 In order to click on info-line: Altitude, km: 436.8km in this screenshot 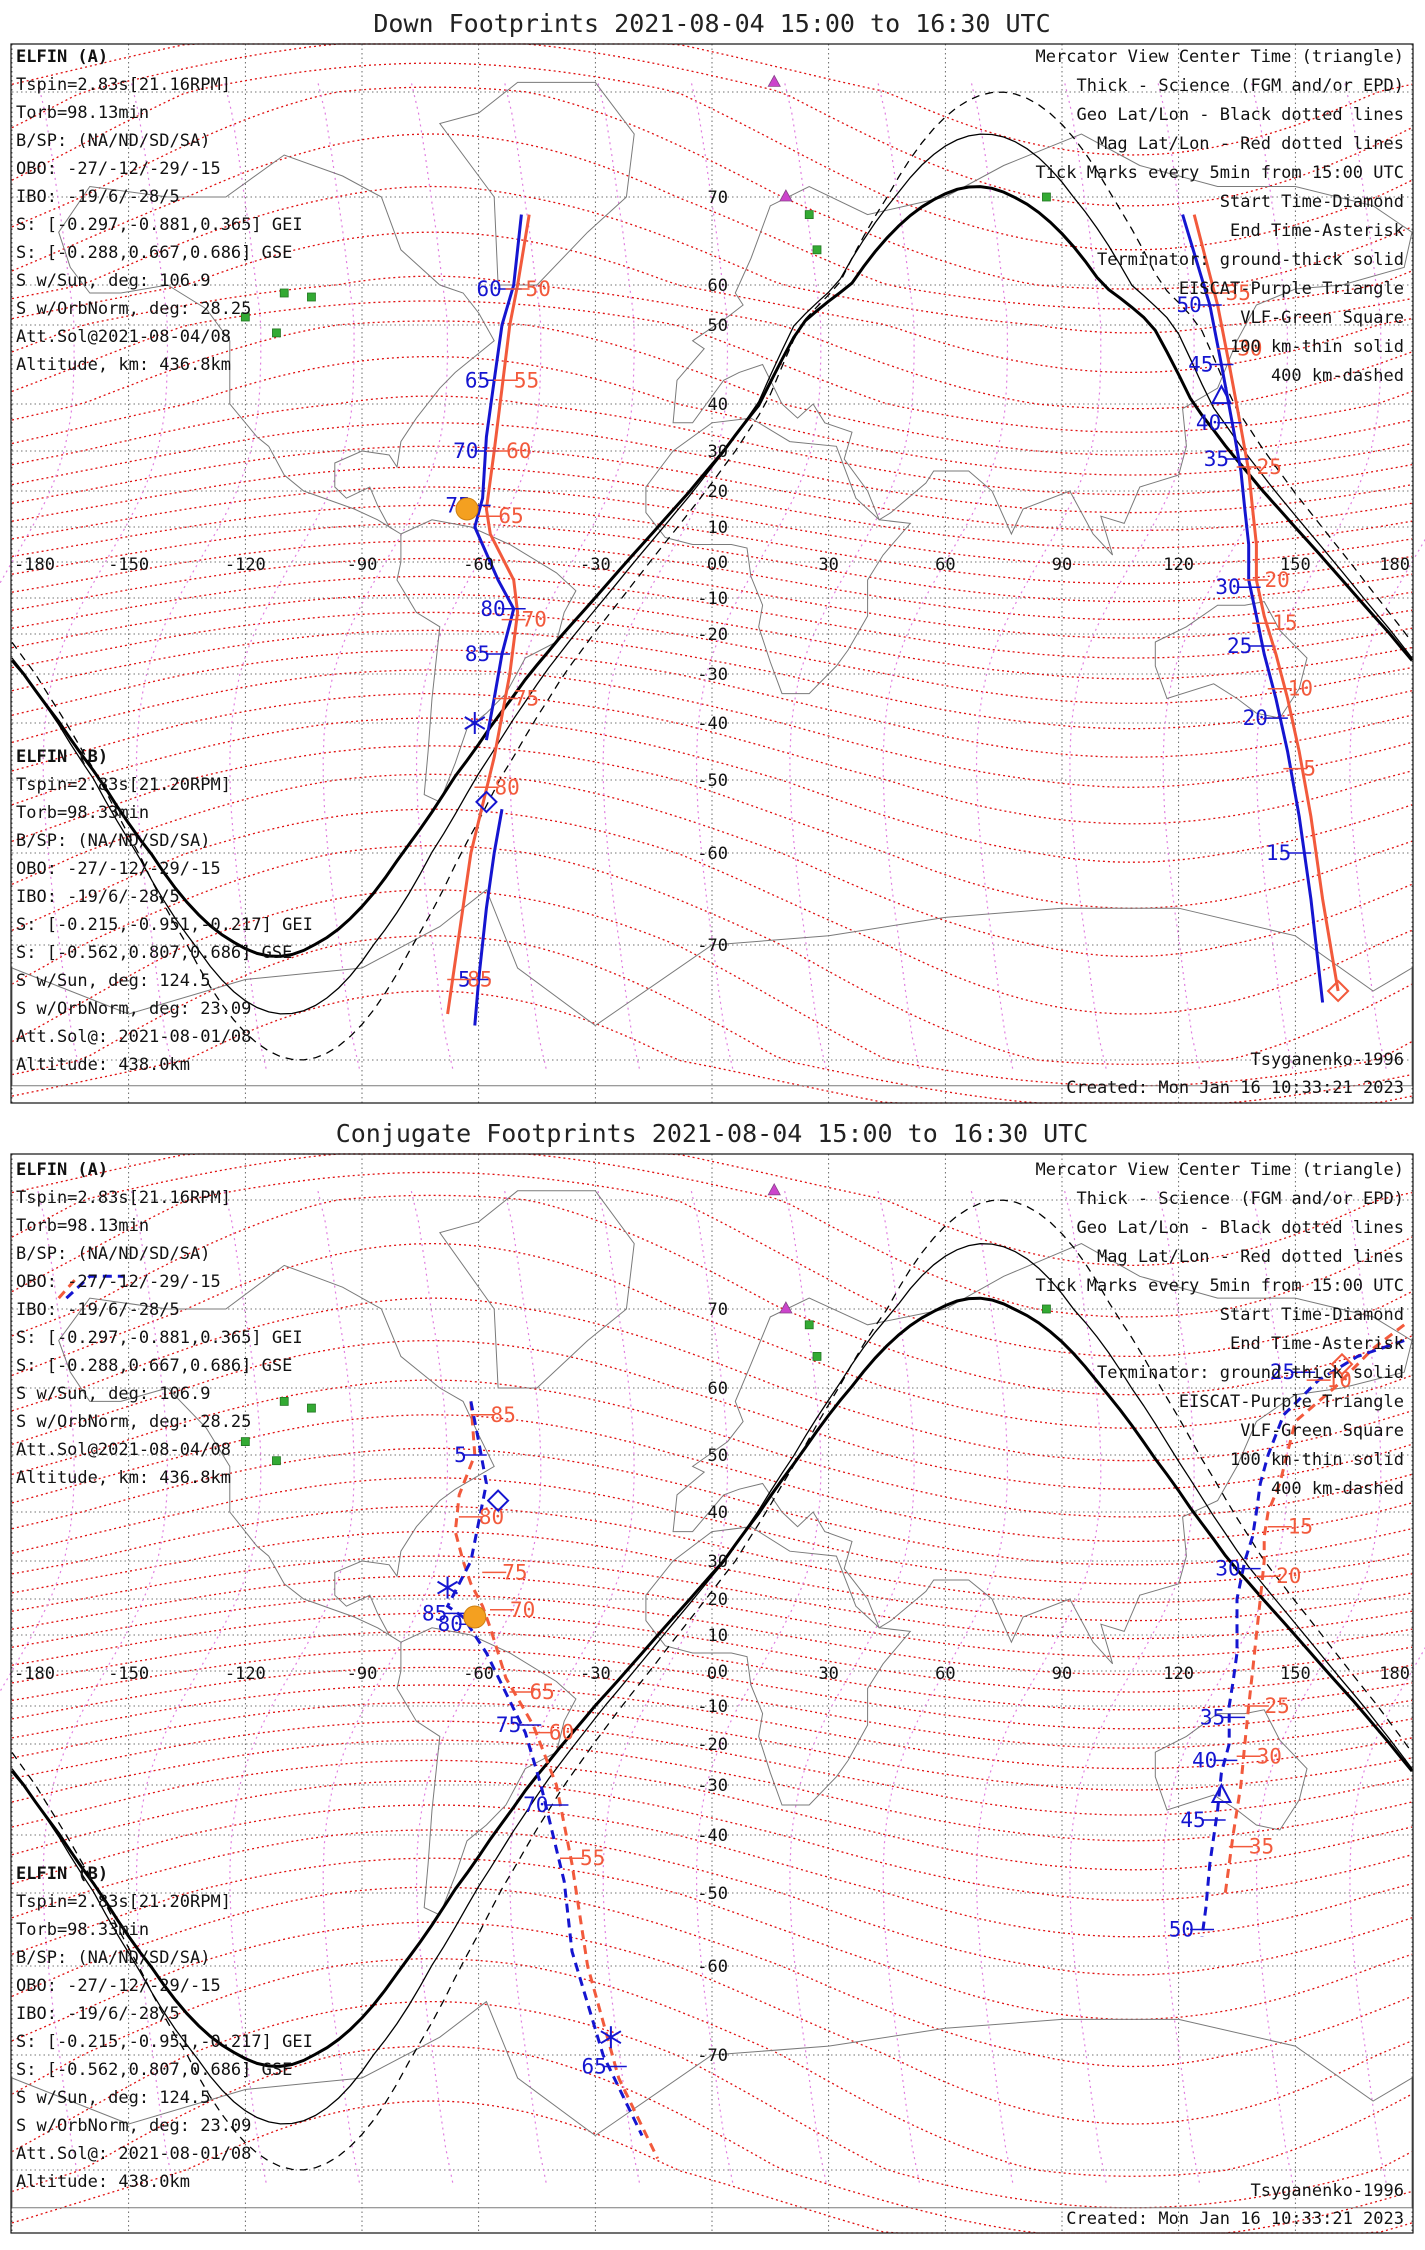, I will do `click(123, 1478)`.